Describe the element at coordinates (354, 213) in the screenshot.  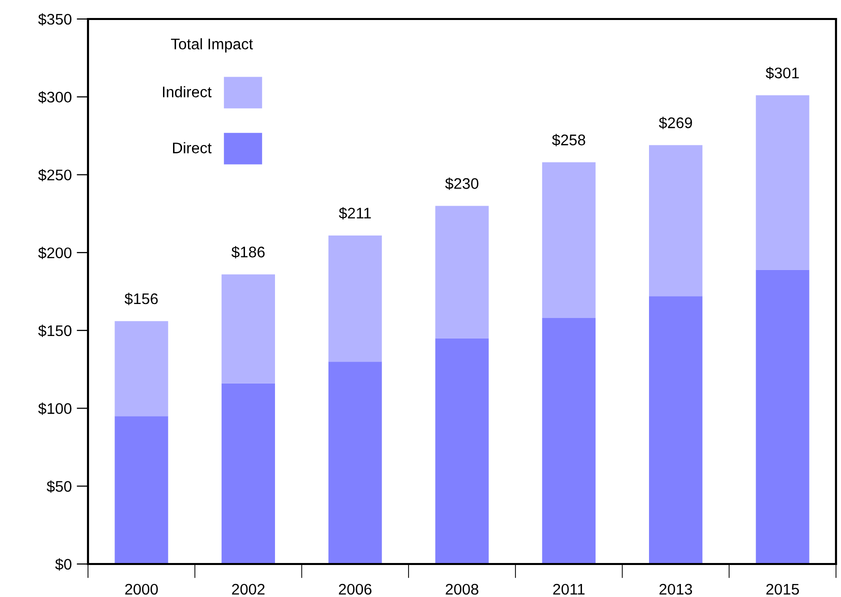
I see `total-label: $211` at that location.